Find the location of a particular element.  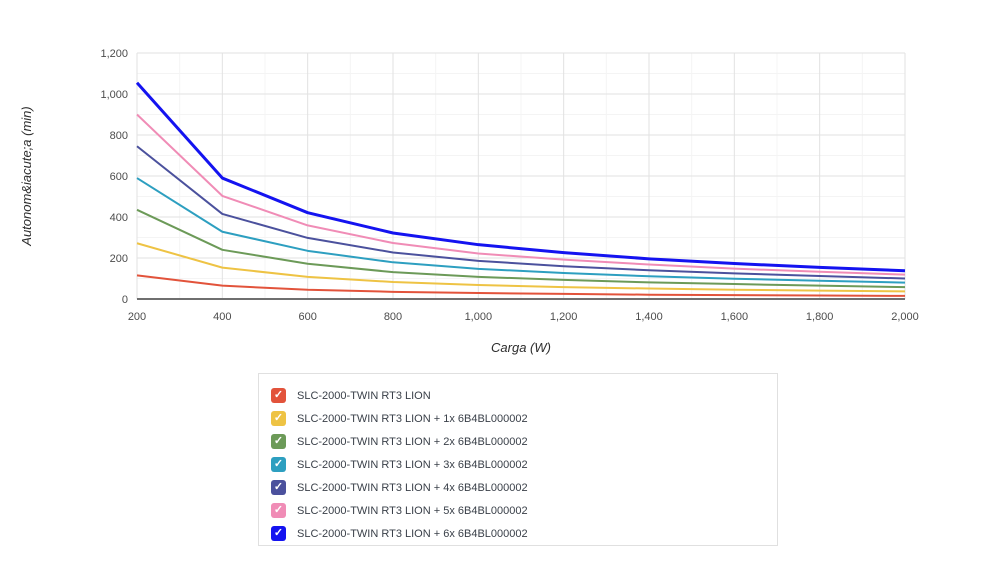

legend-item-6: ✓ SLC-2000-TWIN RT3 LION + 6x 6B4BL000002 is located at coordinates (524, 533).